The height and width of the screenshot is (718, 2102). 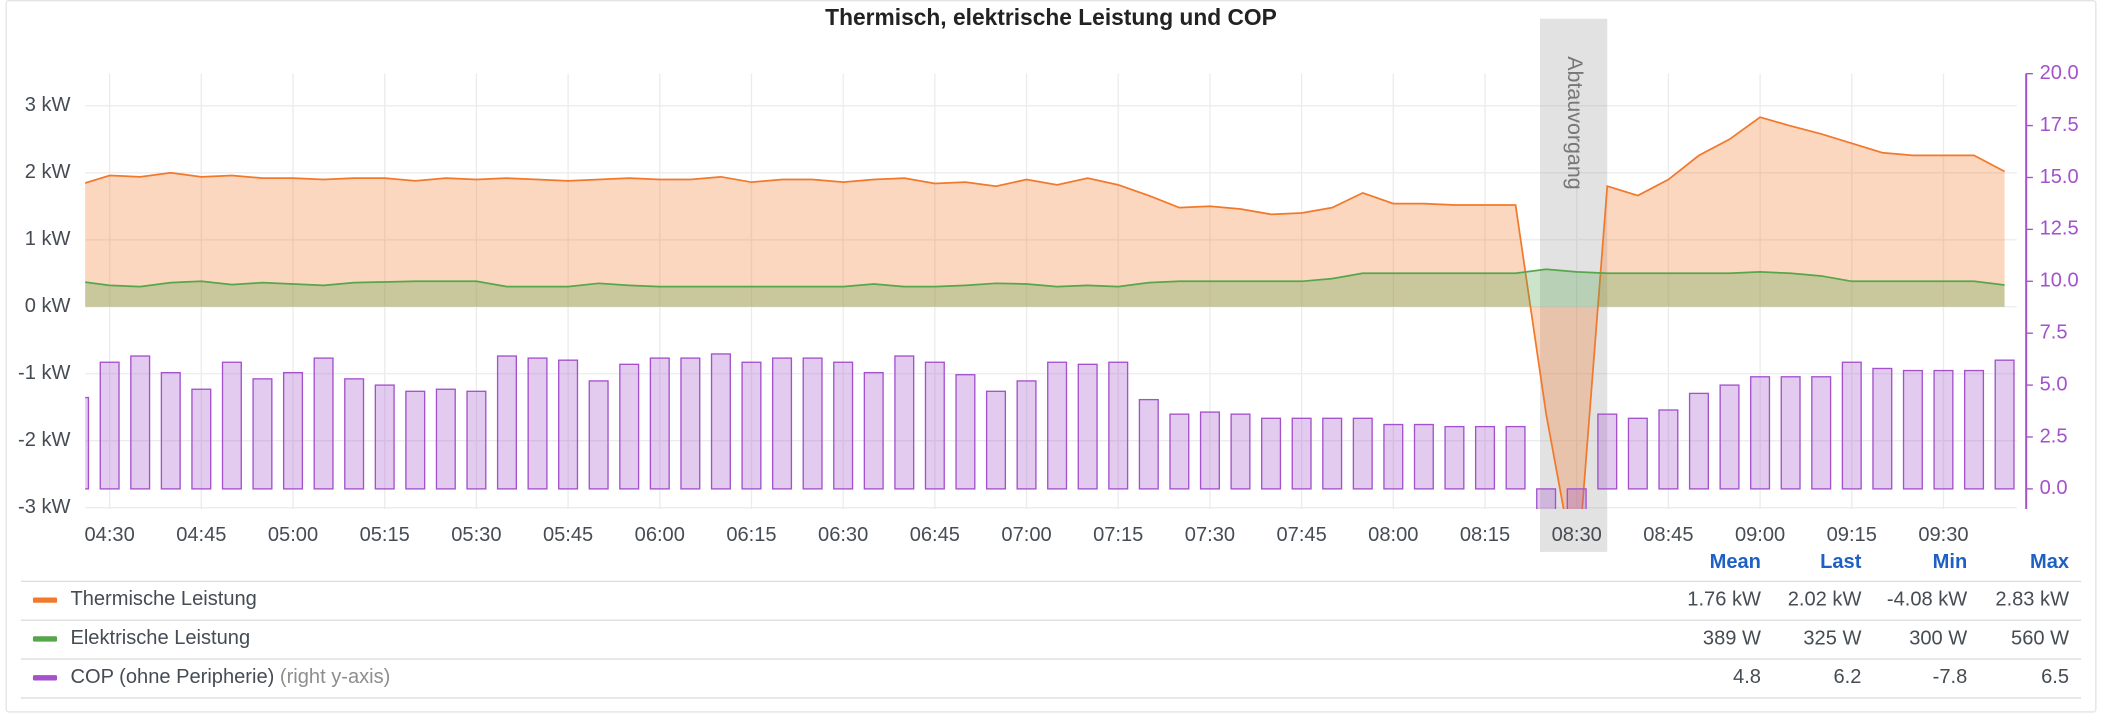 I want to click on legend-series-name: Thermische Leistung, so click(x=163, y=599).